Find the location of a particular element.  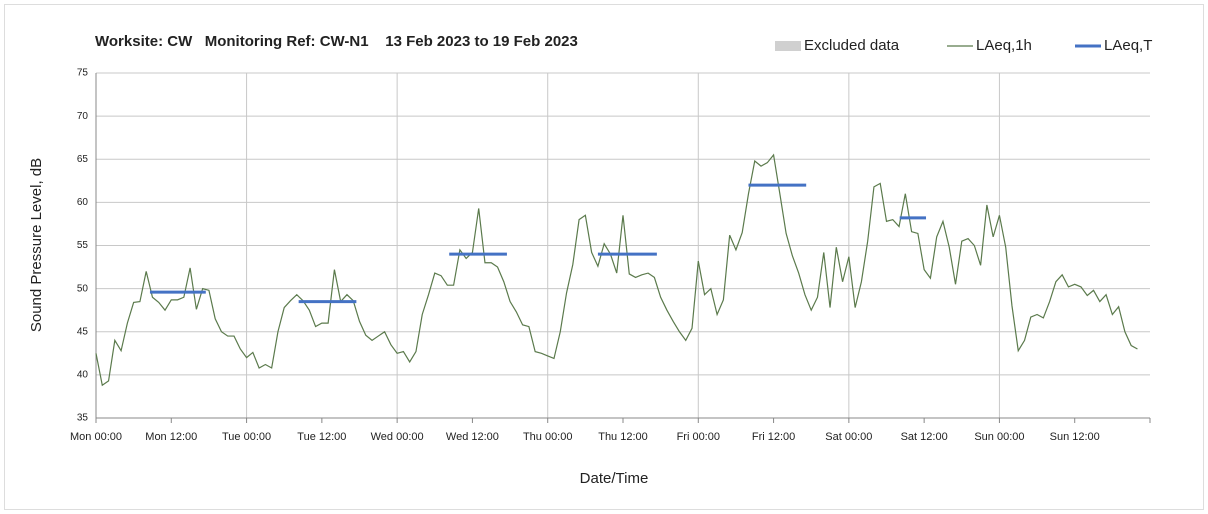

x-tick-label: Thu 00:00 is located at coordinates (548, 437).